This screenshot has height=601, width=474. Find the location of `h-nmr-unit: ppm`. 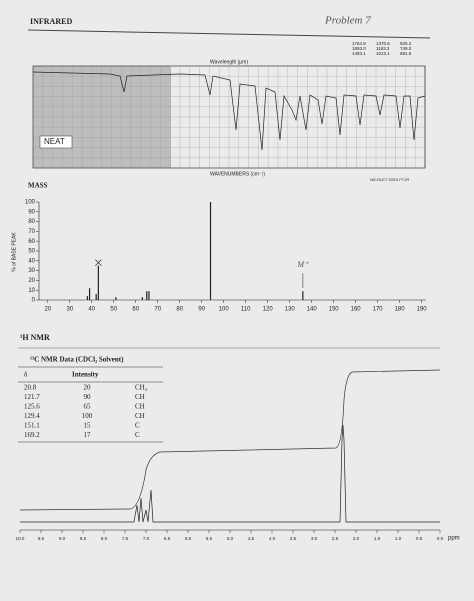

h-nmr-unit: ppm is located at coordinates (454, 539).